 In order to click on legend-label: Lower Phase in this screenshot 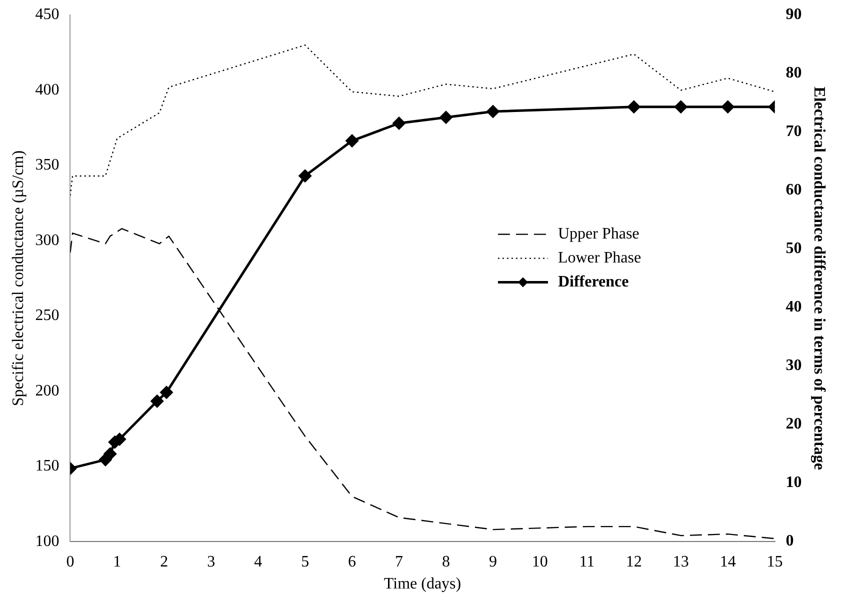, I will do `click(600, 258)`.